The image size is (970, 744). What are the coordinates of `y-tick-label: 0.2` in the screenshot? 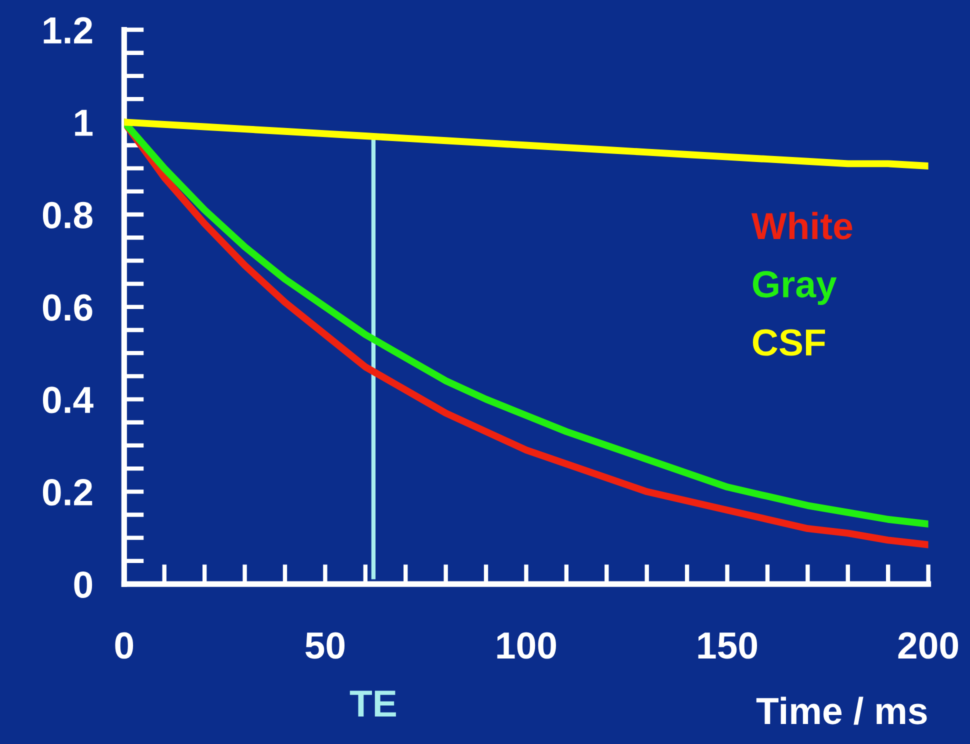 It's located at (67, 492).